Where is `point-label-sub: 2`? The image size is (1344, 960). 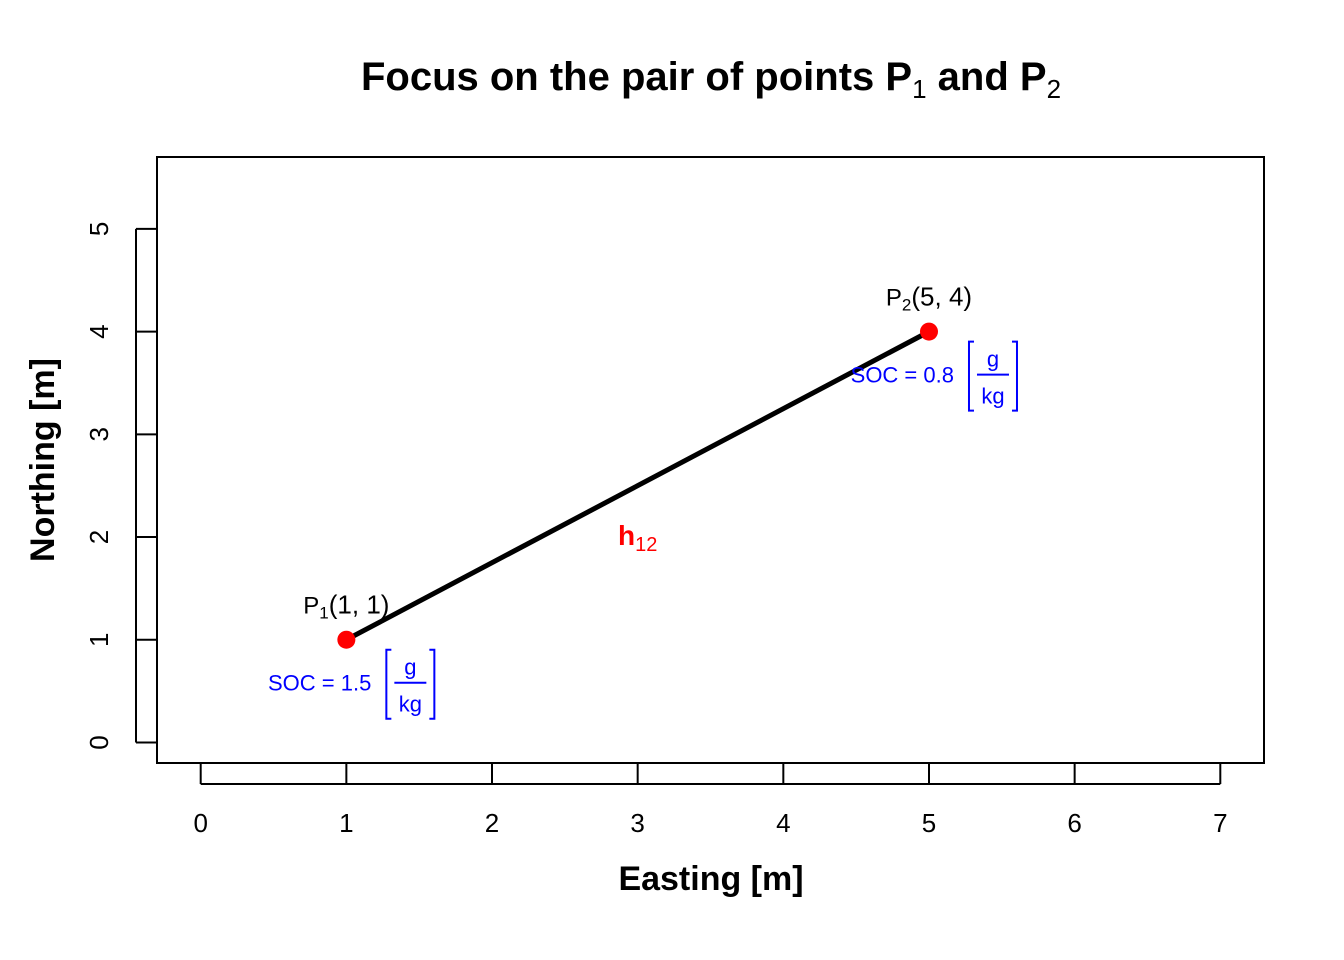
point-label-sub: 2 is located at coordinates (906, 305).